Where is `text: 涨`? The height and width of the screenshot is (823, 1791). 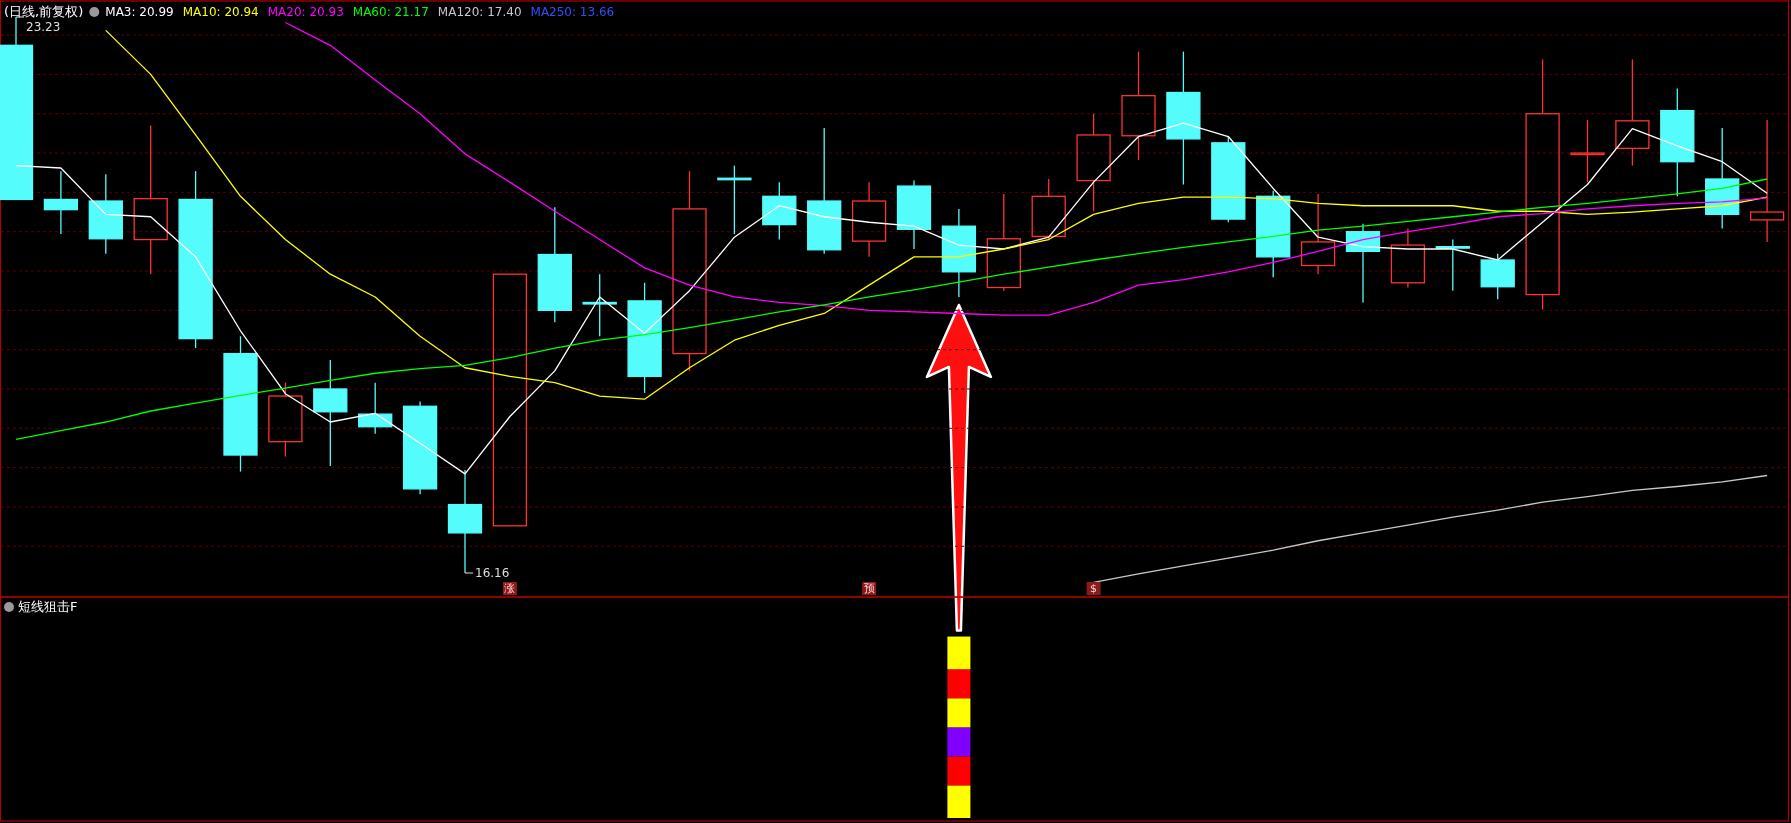
text: 涨 is located at coordinates (510, 588).